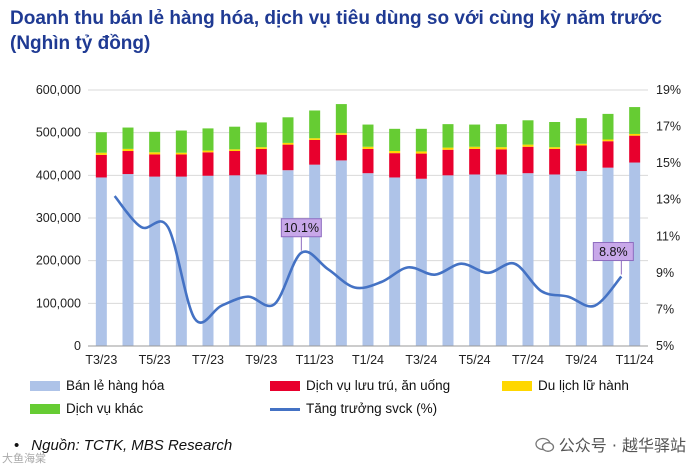 The height and width of the screenshot is (469, 700). I want to click on y-right-tick-label: 11%, so click(668, 236).